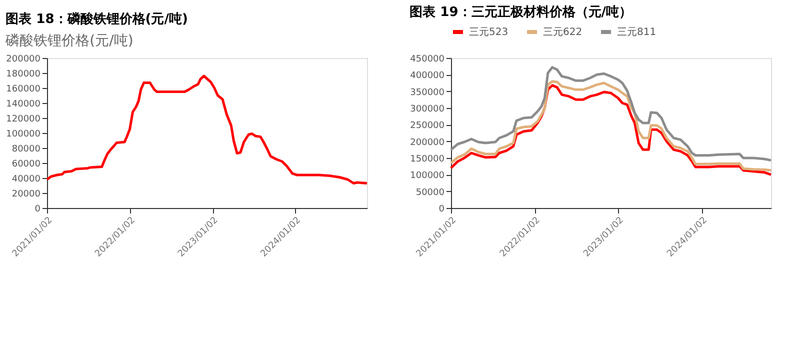  What do you see at coordinates (26, 149) in the screenshot?
I see `y-tick-label: 80000` at bounding box center [26, 149].